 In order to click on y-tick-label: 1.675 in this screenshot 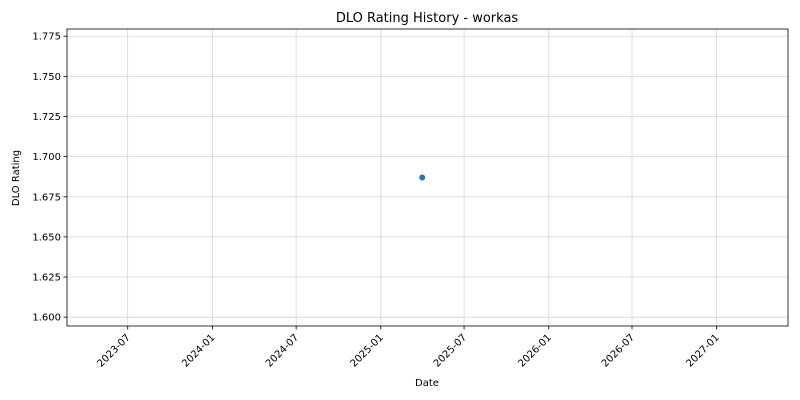, I will do `click(46, 197)`.